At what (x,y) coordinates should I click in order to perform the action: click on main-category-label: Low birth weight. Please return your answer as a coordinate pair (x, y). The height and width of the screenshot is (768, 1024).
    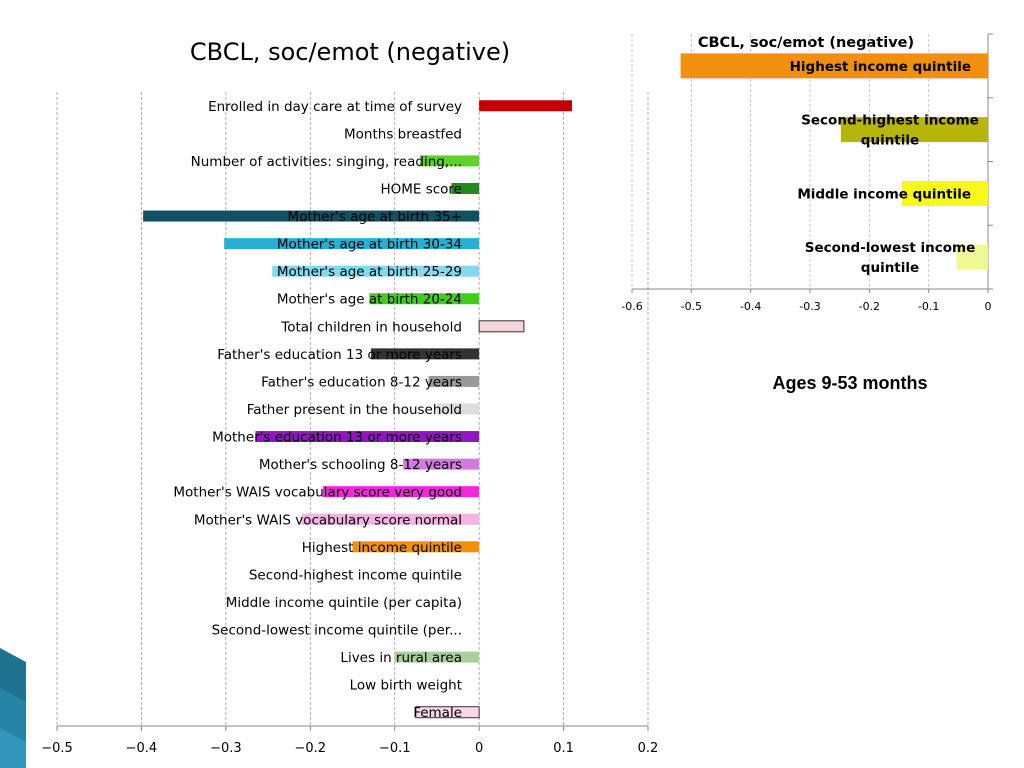
    Looking at the image, I should click on (406, 686).